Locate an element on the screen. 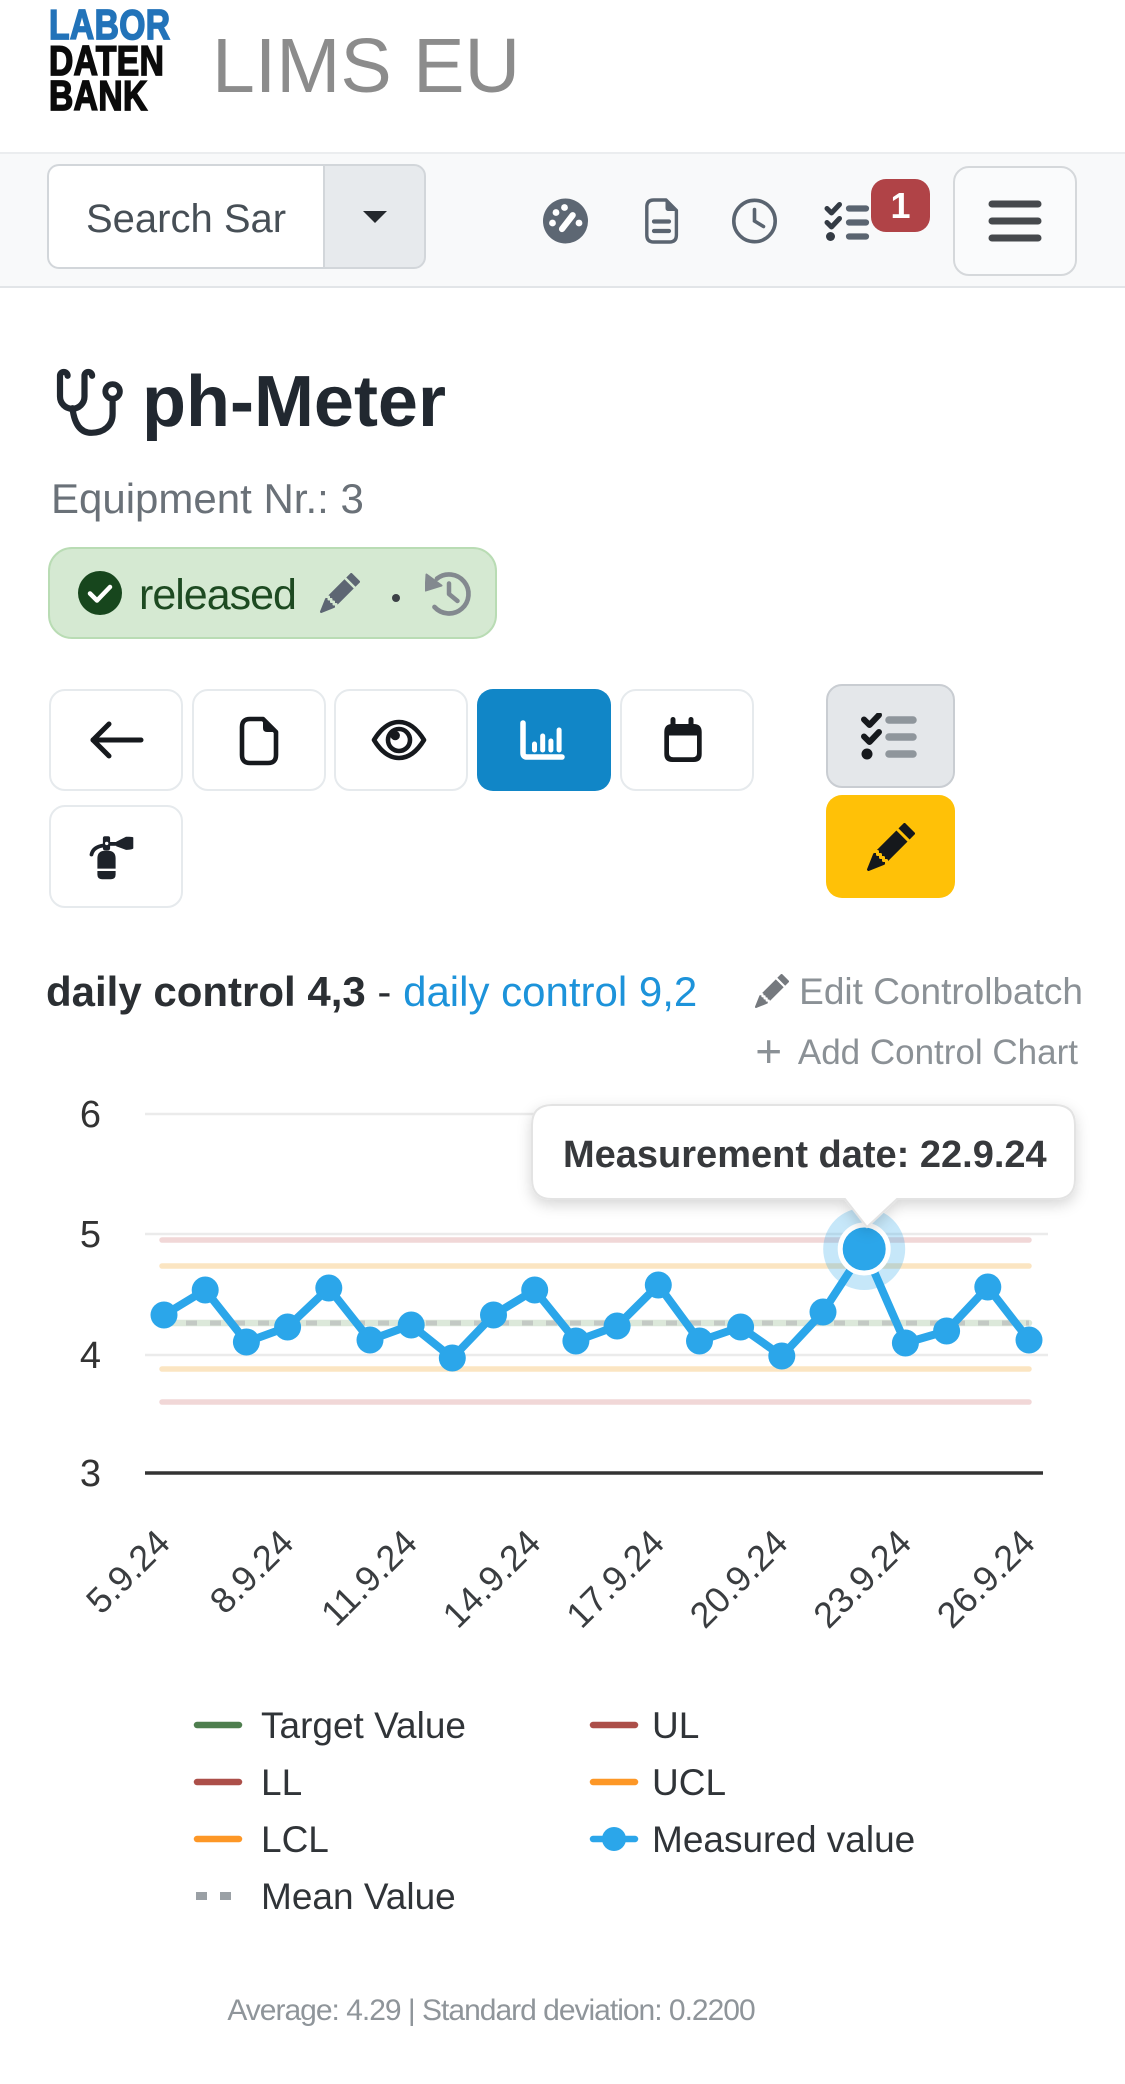 This screenshot has height=2084, width=1125. svg-text: 6 is located at coordinates (90, 1115).